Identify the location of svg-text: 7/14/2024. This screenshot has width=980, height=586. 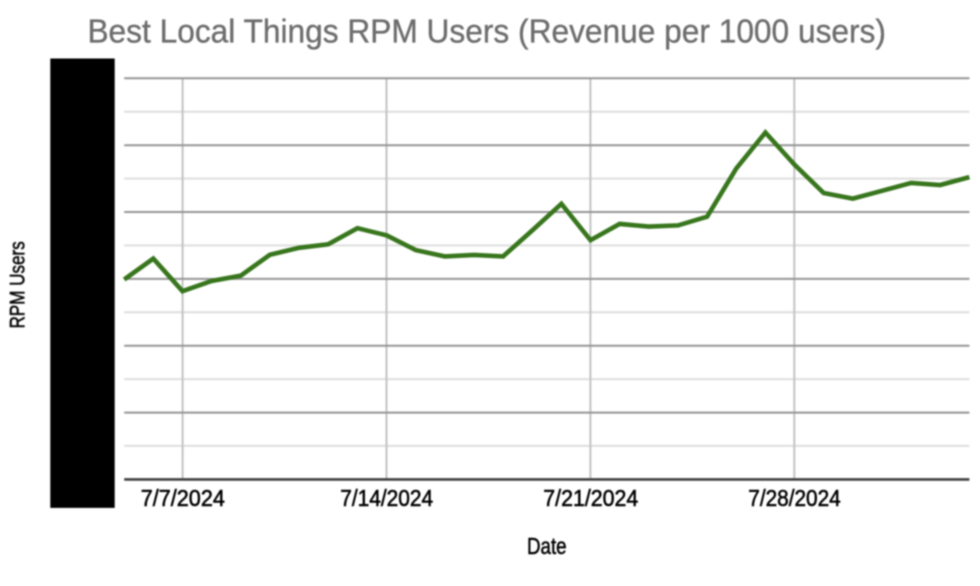
(386, 498).